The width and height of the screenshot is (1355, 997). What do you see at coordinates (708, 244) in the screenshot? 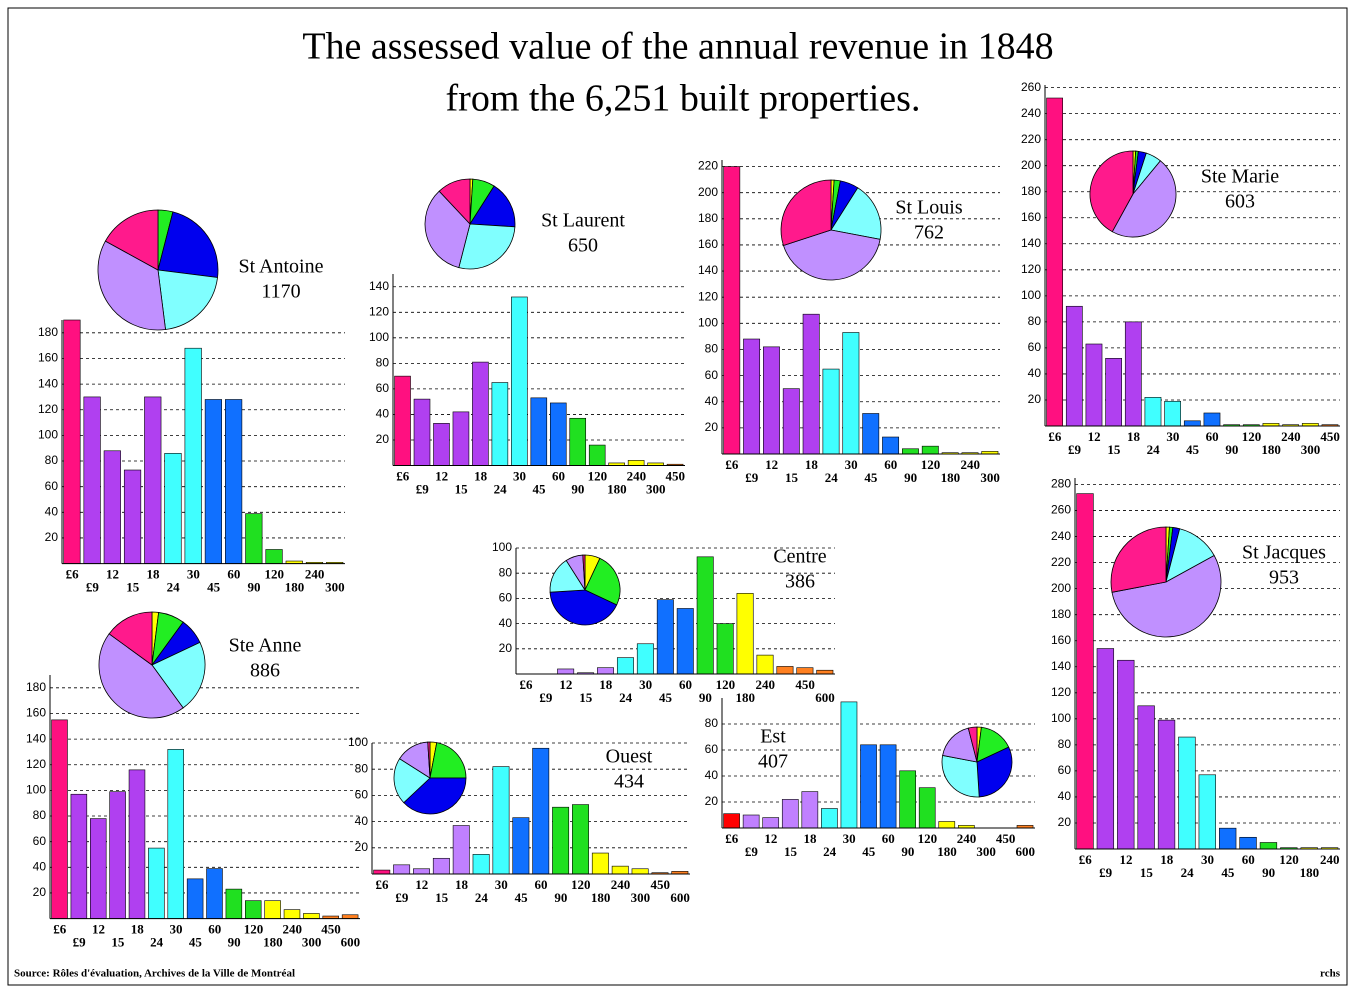
I see `y-tick-label: 160` at bounding box center [708, 244].